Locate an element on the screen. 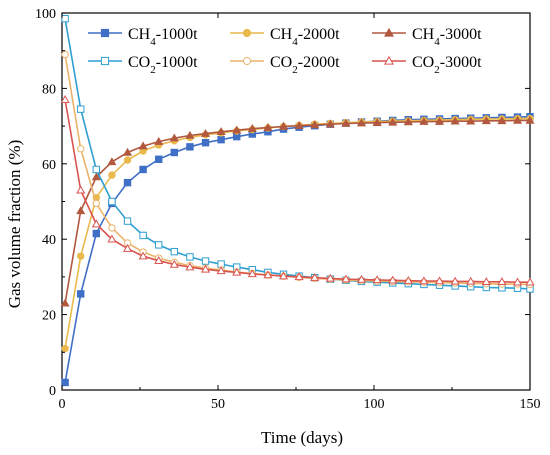 This screenshot has height=455, width=550. x-tick-label: 0 is located at coordinates (62, 404).